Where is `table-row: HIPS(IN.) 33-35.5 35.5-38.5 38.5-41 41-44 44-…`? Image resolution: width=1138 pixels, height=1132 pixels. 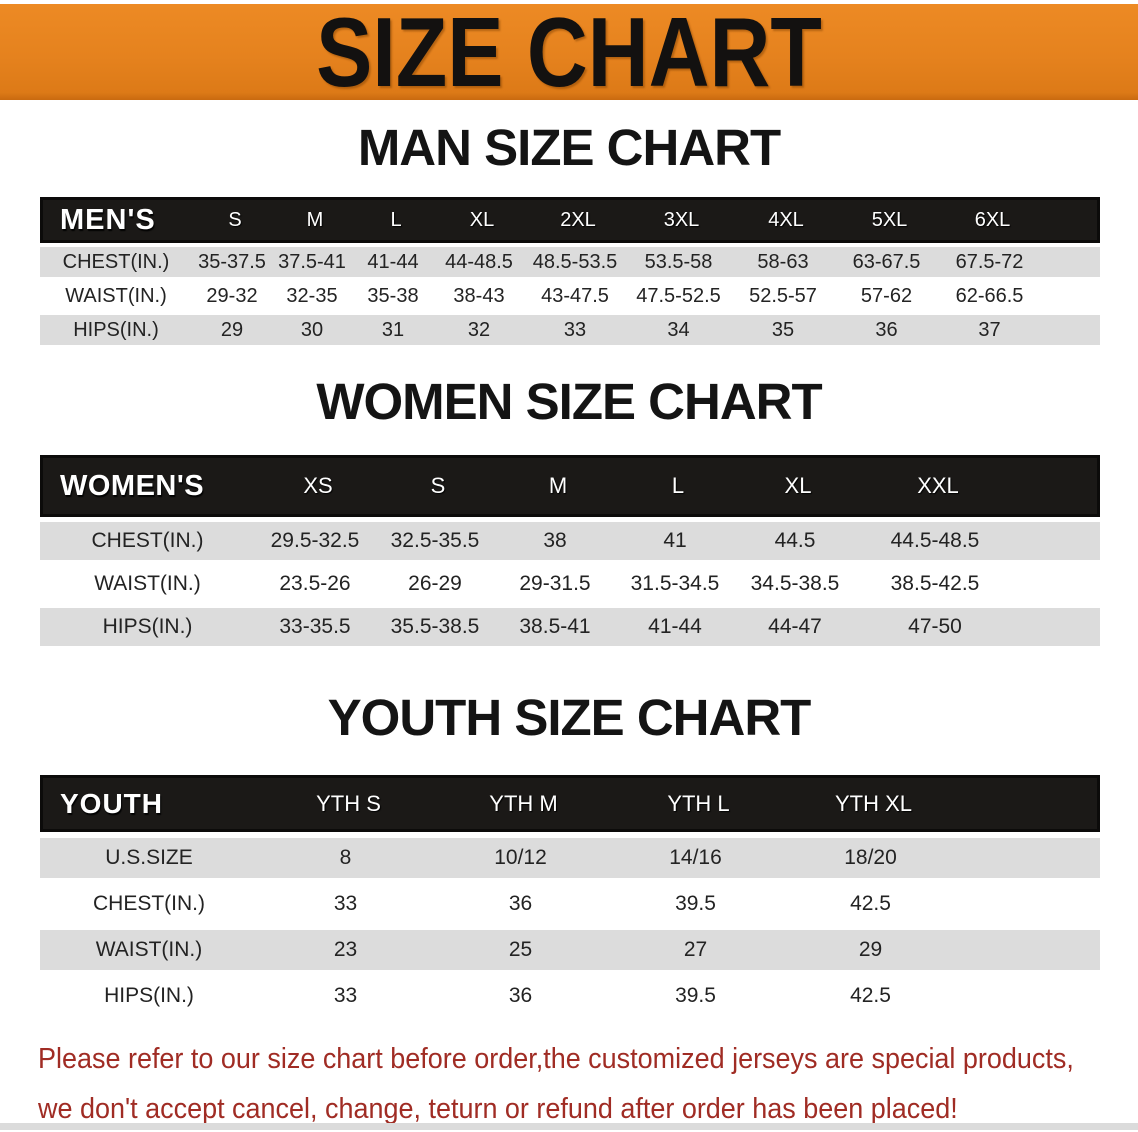 table-row: HIPS(IN.) 33-35.5 35.5-38.5 38.5-41 41-44 44-… is located at coordinates (570, 627).